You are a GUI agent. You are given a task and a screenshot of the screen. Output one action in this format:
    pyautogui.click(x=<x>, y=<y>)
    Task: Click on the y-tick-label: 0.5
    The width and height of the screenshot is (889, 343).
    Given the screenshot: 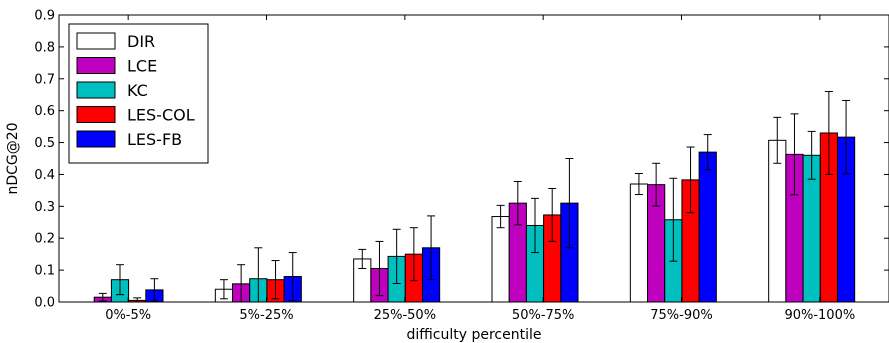 What is the action you would take?
    pyautogui.click(x=44, y=143)
    